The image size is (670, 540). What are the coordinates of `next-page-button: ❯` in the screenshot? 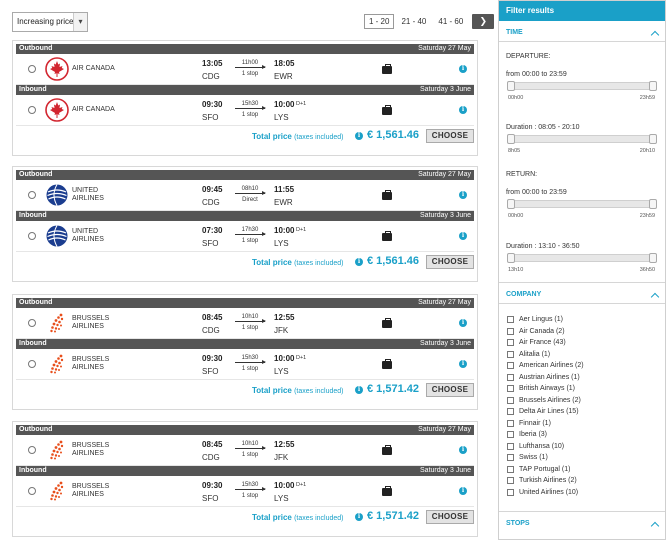 It's located at (483, 21).